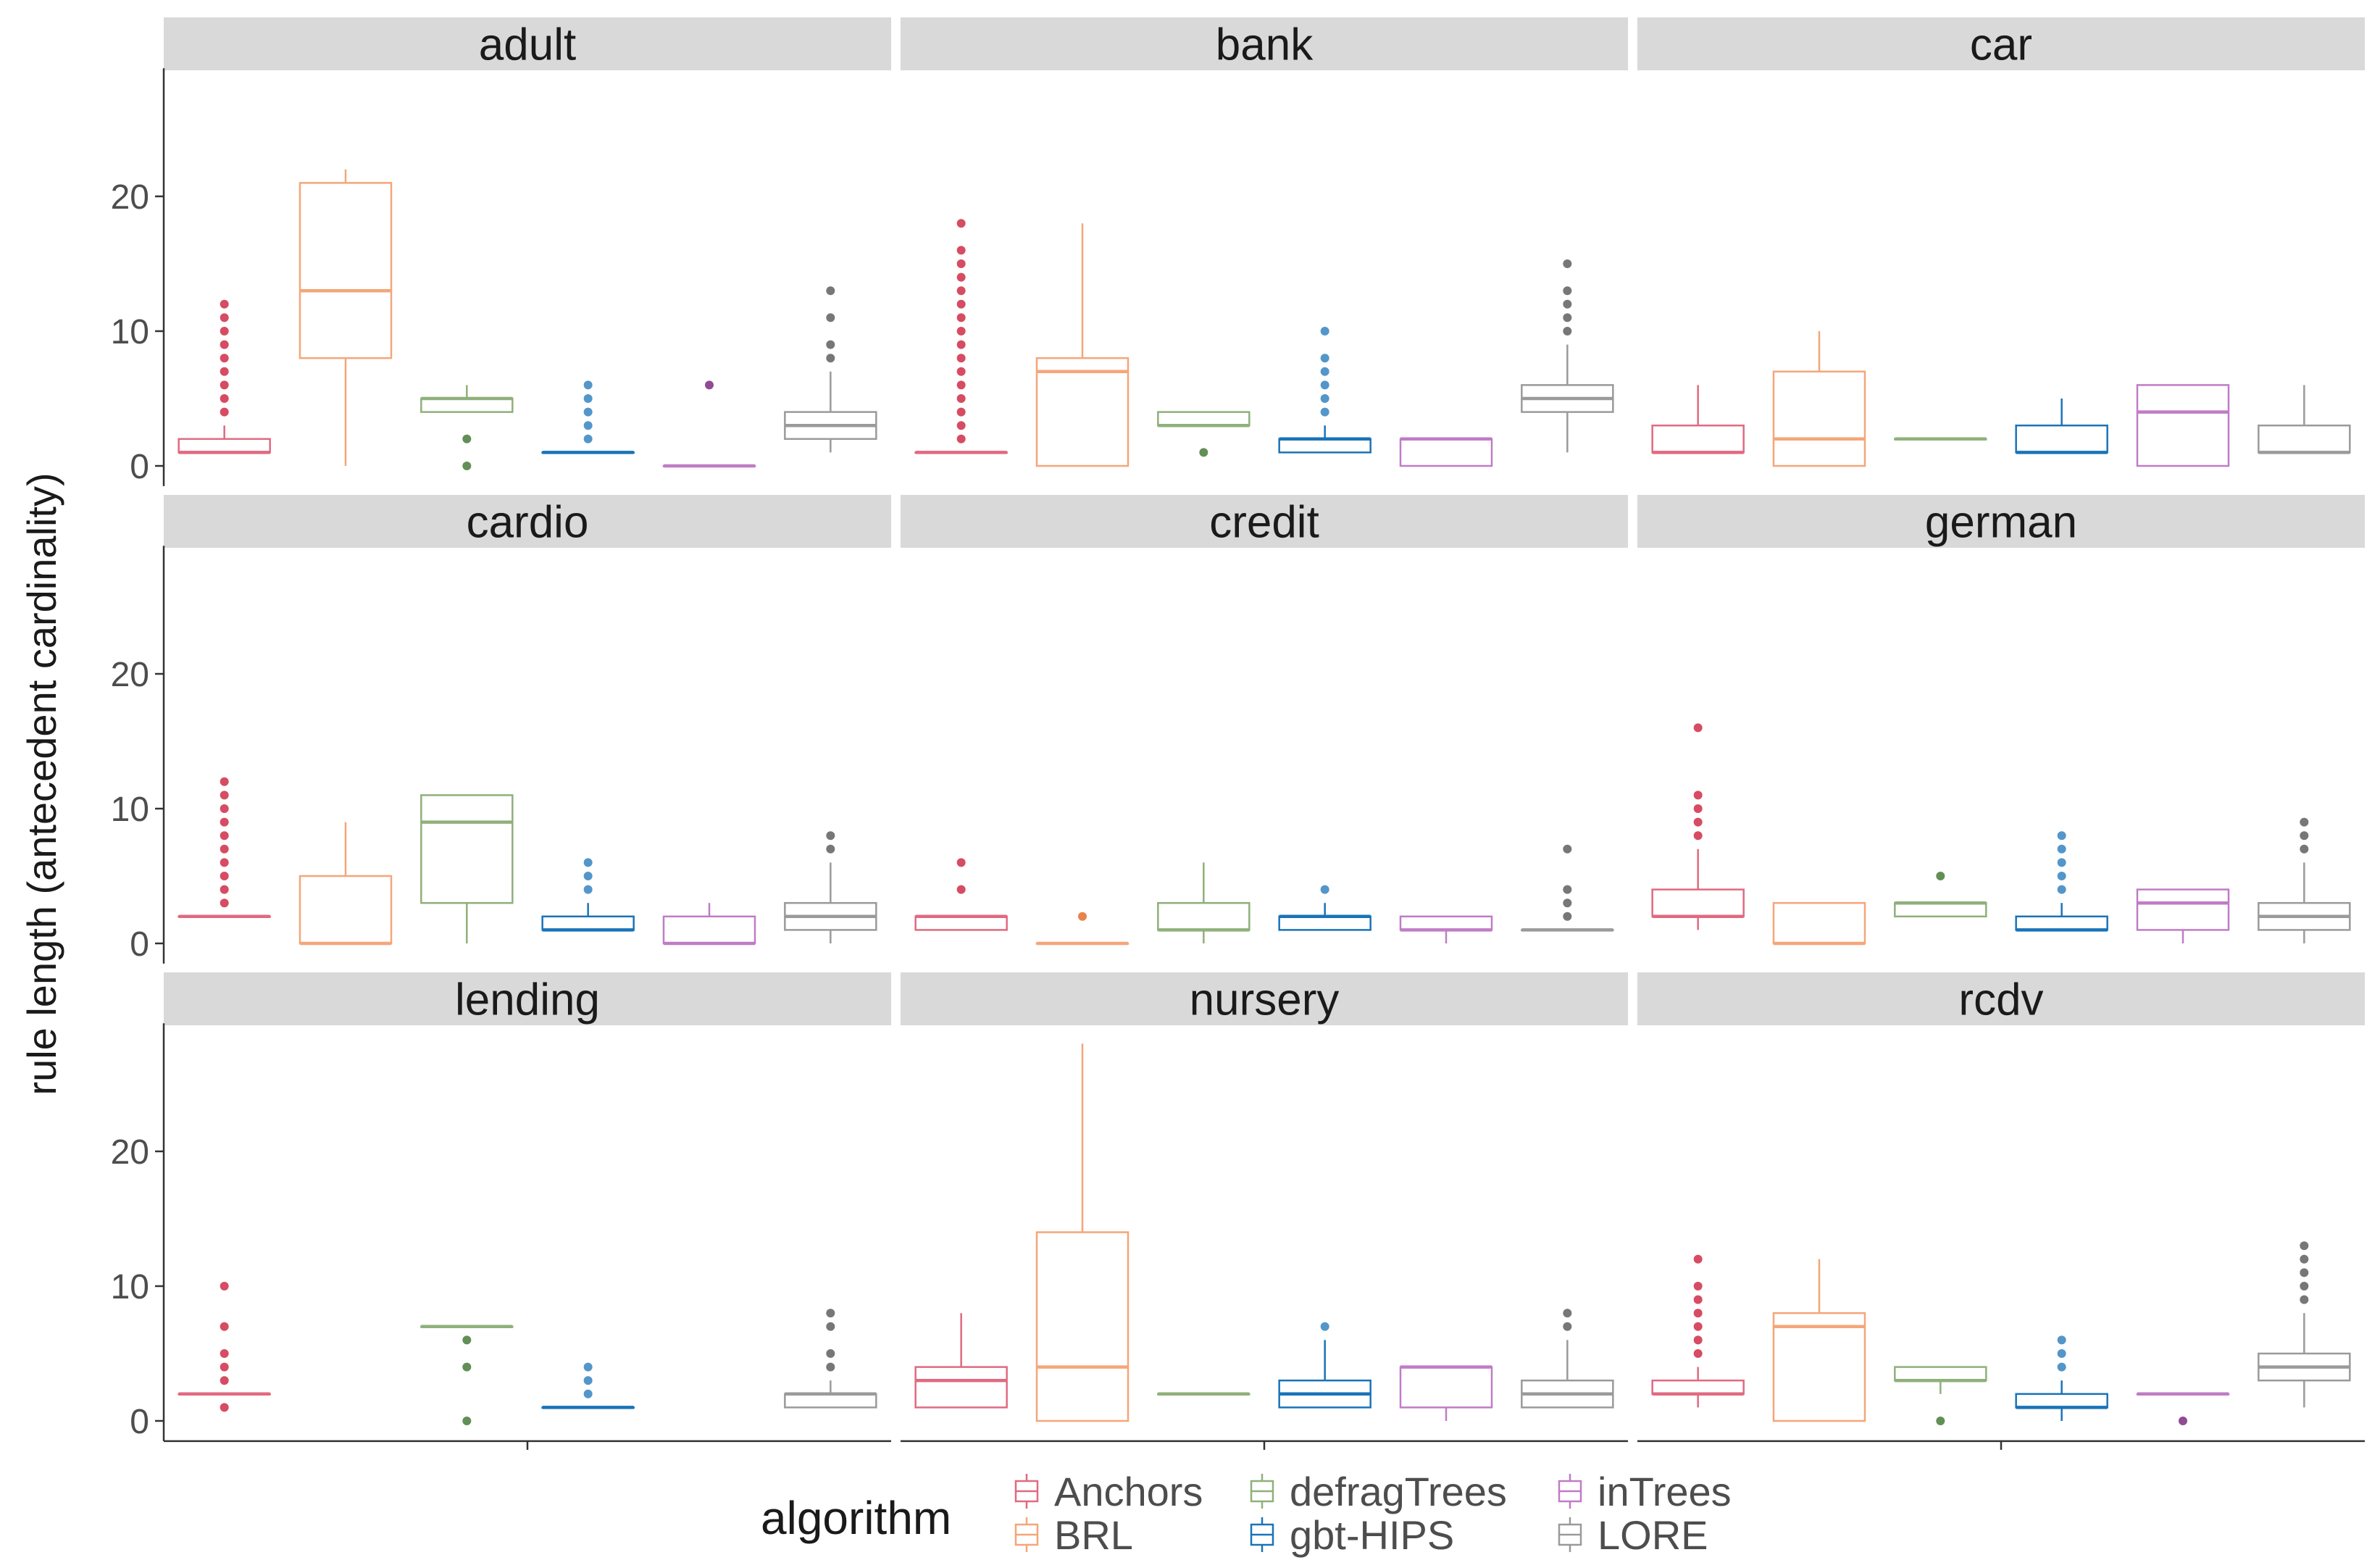 The image size is (2380, 1568). I want to click on legend-item-defragTrees: defragTrees, so click(1378, 1491).